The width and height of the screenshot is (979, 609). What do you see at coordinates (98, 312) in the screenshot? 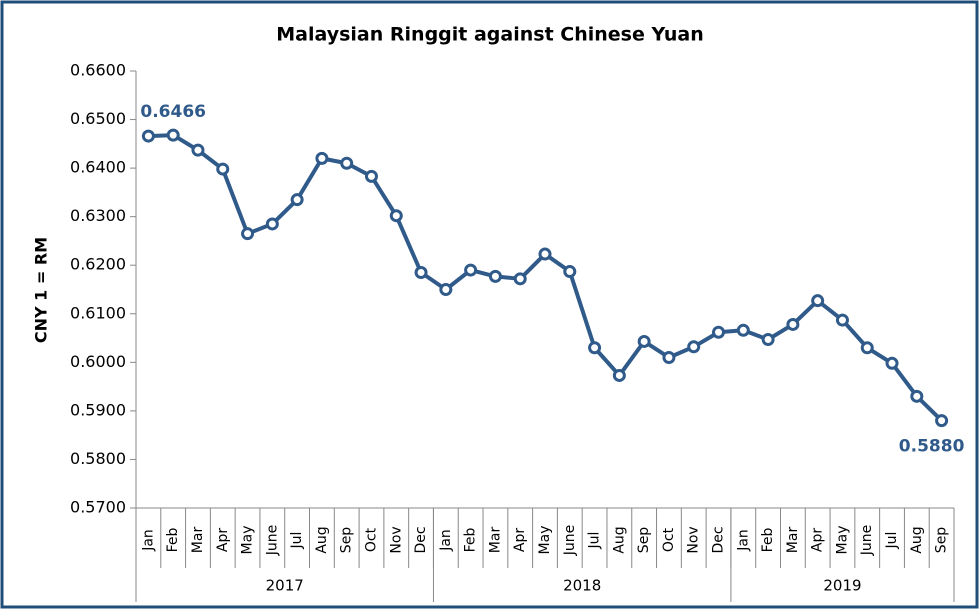
I see `y-tick-label: 0.6100` at bounding box center [98, 312].